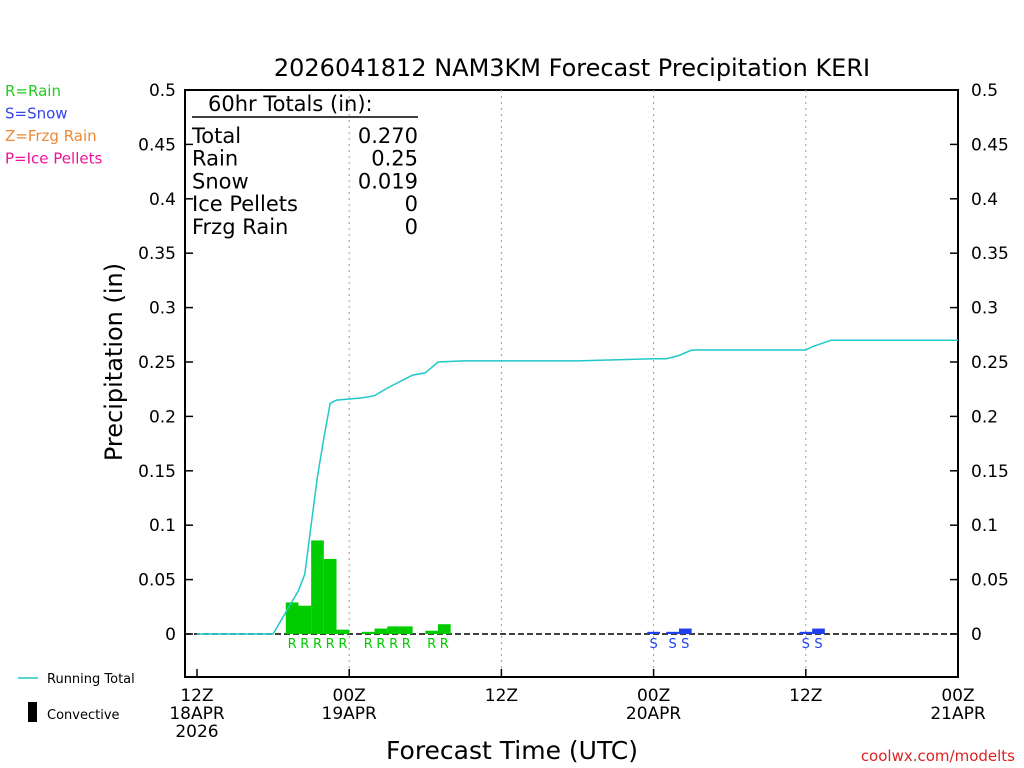 This screenshot has height=768, width=1024. Describe the element at coordinates (162, 417) in the screenshot. I see `y-tick-label-left-4: 0.2` at that location.